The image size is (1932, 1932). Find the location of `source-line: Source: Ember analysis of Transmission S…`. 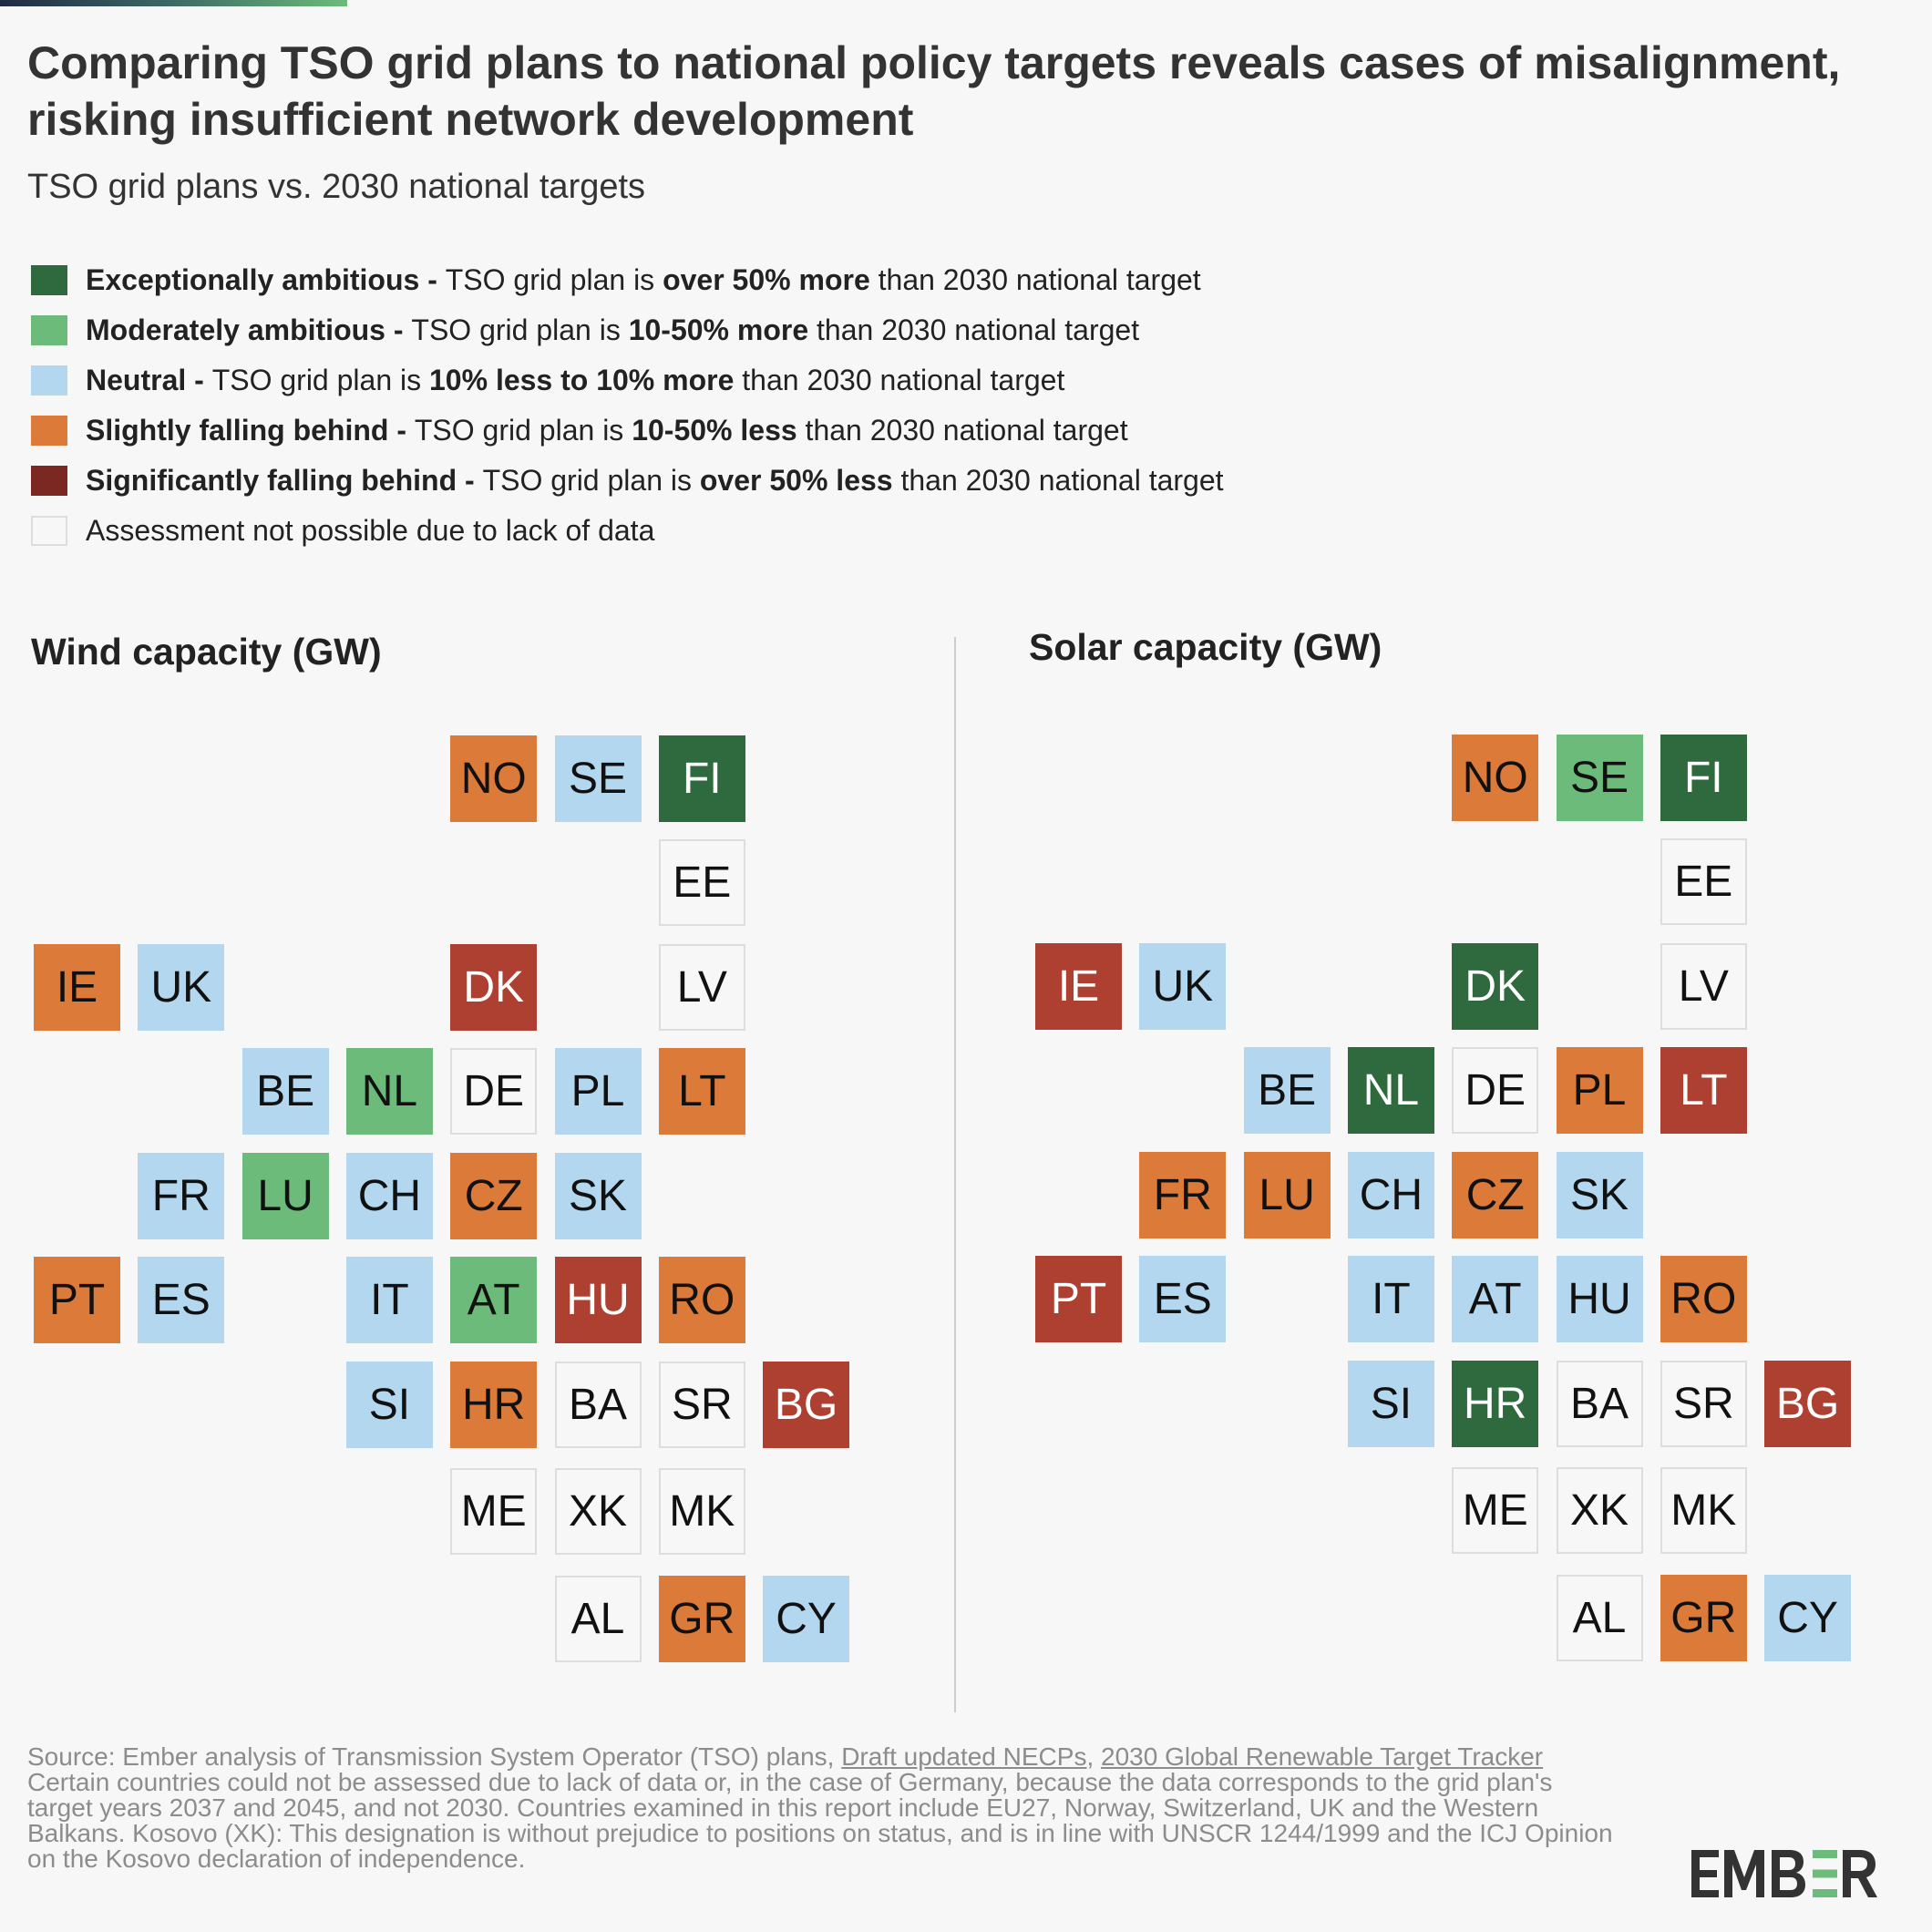

source-line: Source: Ember analysis of Transmission S… is located at coordinates (820, 1757).